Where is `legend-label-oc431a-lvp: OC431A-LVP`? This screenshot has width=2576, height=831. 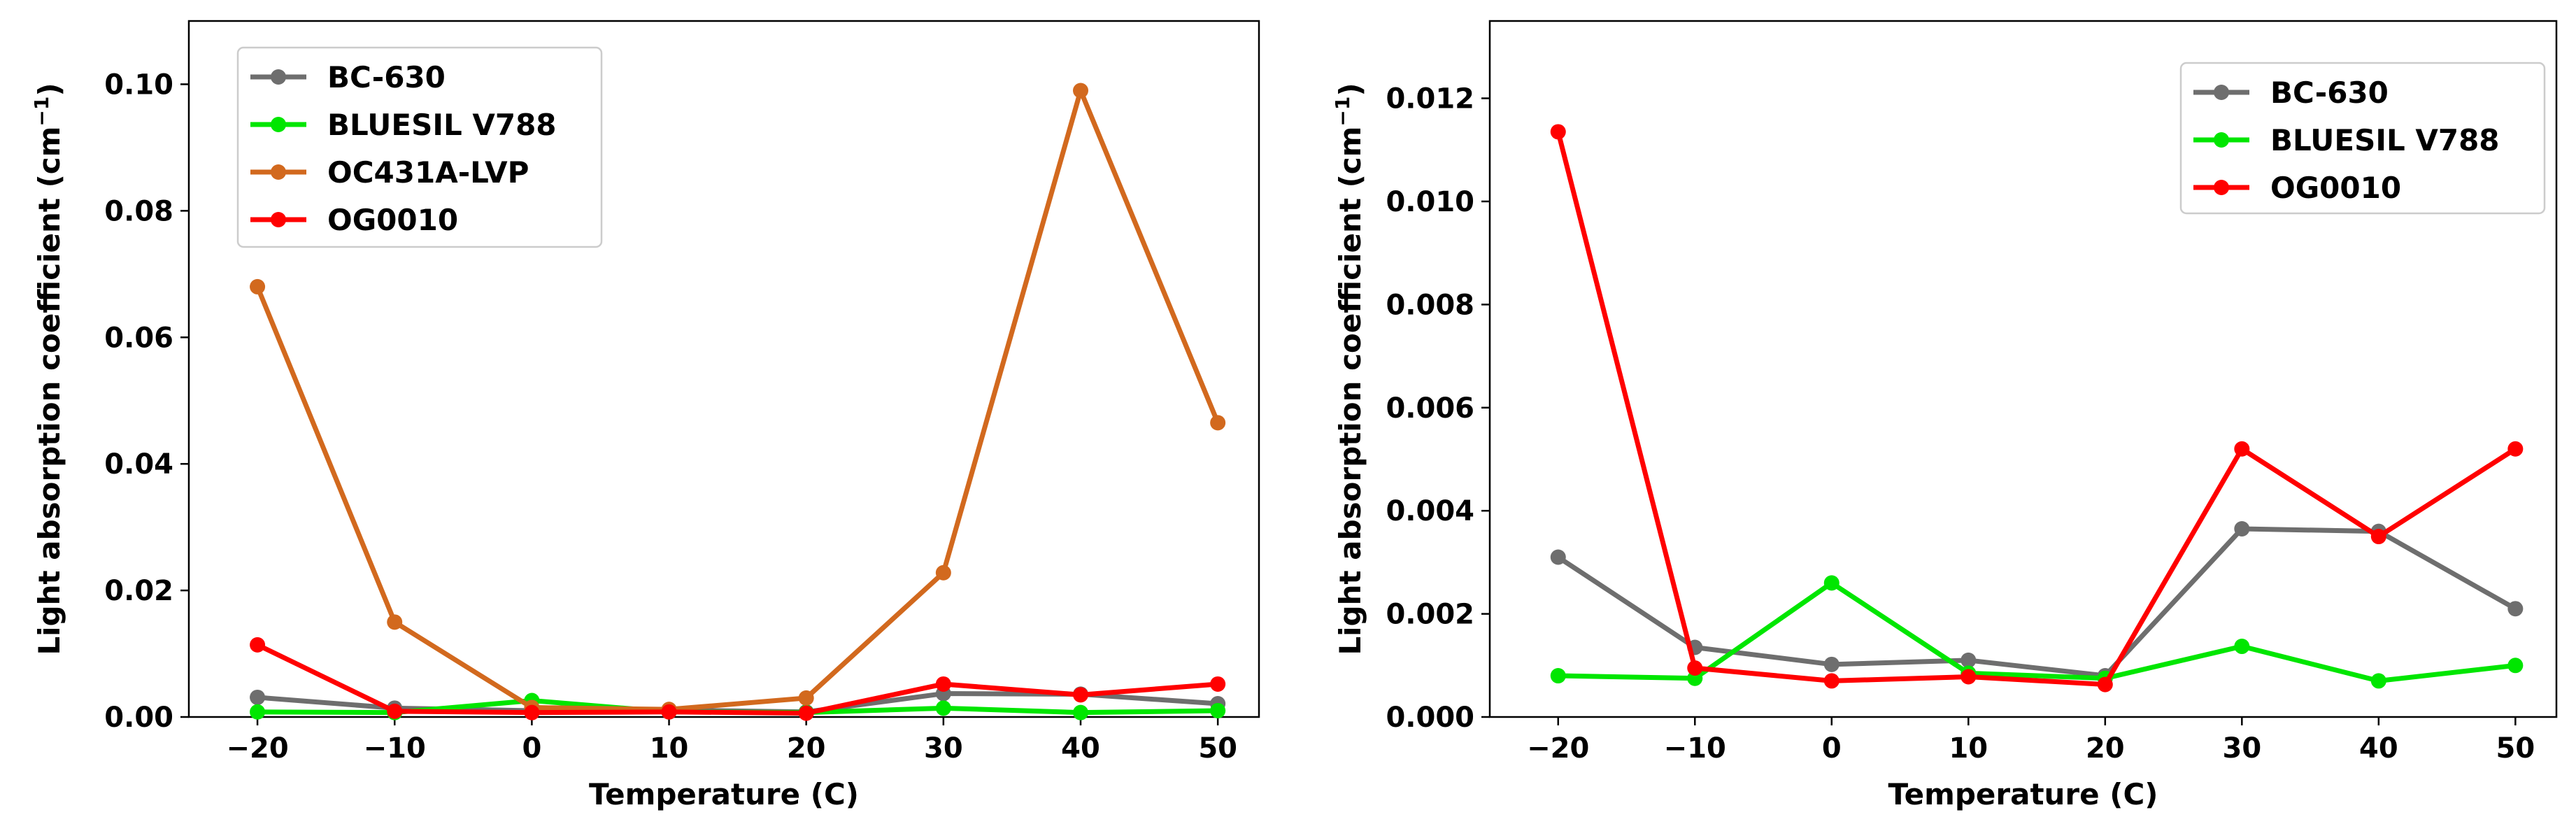
legend-label-oc431a-lvp: OC431A-LVP is located at coordinates (428, 172).